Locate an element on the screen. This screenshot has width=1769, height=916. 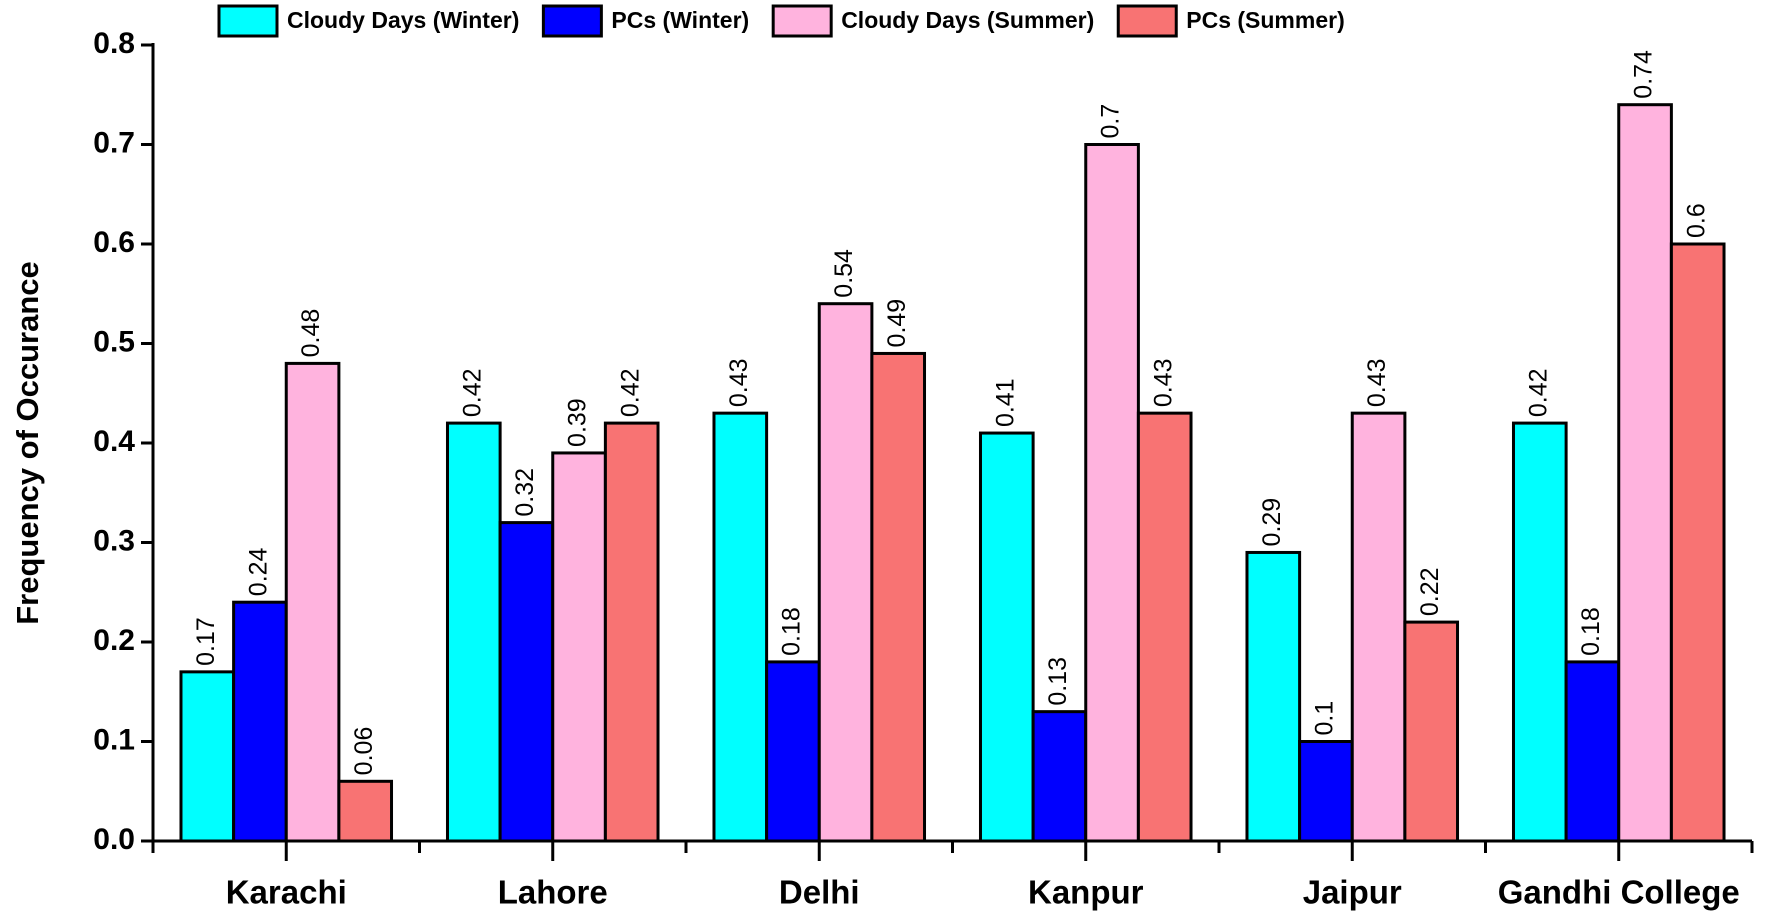
y-tick-label: 0.7 is located at coordinates (114, 142).